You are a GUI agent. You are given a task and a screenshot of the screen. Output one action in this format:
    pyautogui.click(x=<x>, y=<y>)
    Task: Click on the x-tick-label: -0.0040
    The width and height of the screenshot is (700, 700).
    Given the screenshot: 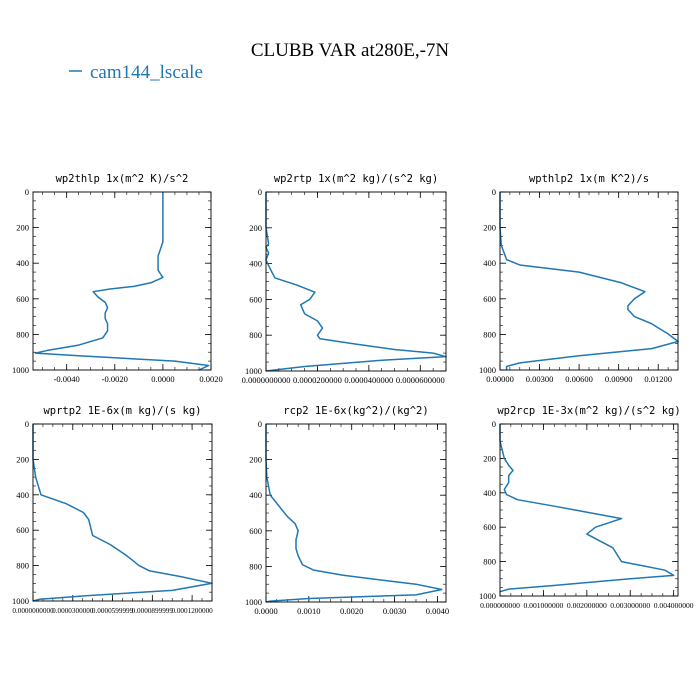 What is the action you would take?
    pyautogui.click(x=67, y=379)
    